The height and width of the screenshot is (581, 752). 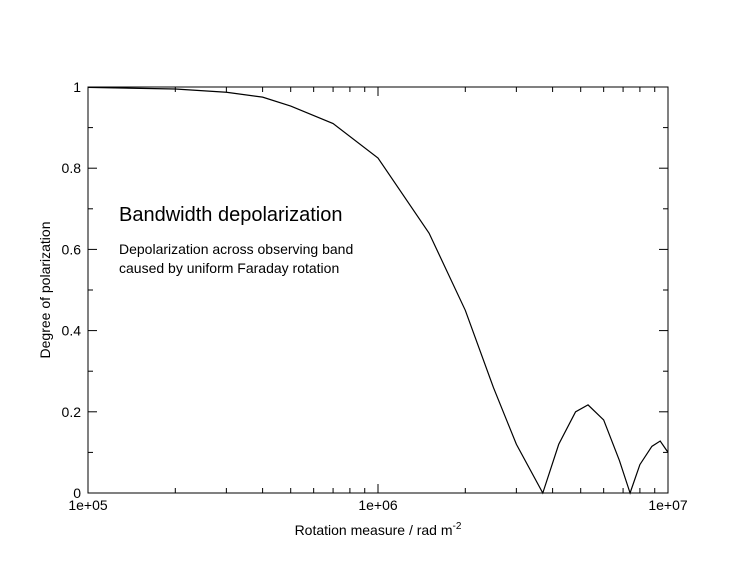 What do you see at coordinates (72, 412) in the screenshot?
I see `y-tick-label: 0.2` at bounding box center [72, 412].